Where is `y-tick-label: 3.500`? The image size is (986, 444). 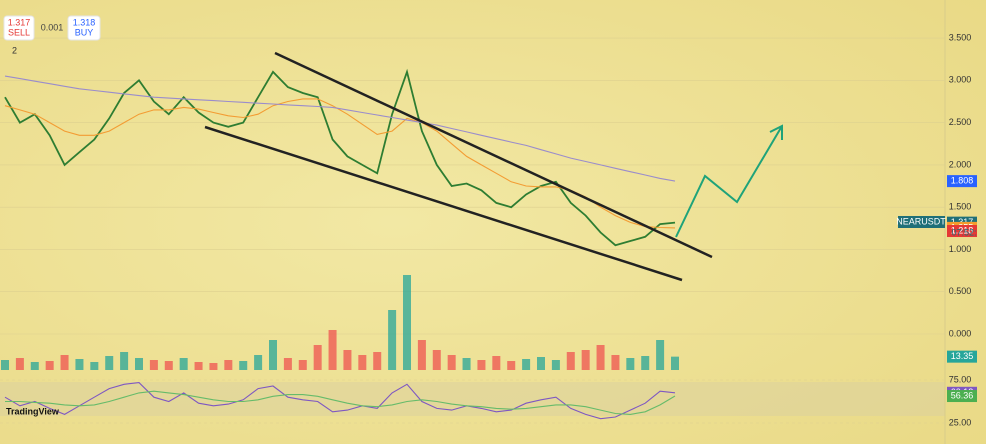 y-tick-label: 3.500 is located at coordinates (960, 37).